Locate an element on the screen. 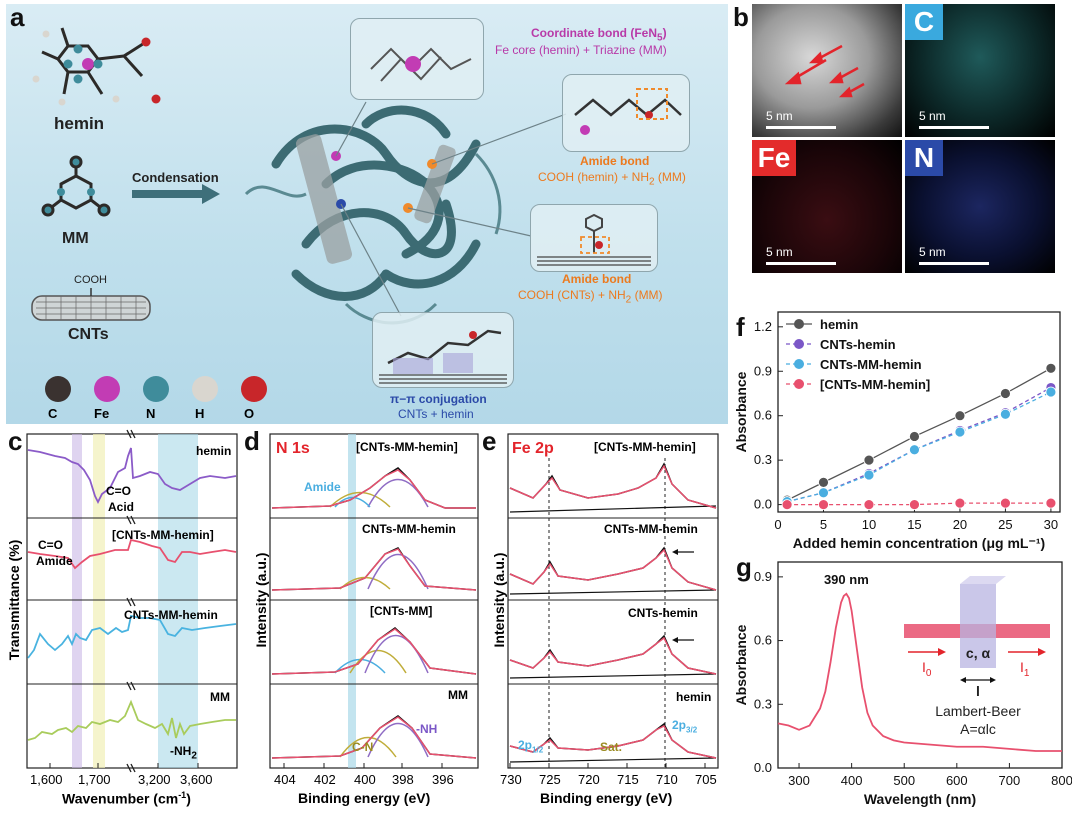 The height and width of the screenshot is (814, 1080). ann-nh2-text: -NH is located at coordinates (181, 751).